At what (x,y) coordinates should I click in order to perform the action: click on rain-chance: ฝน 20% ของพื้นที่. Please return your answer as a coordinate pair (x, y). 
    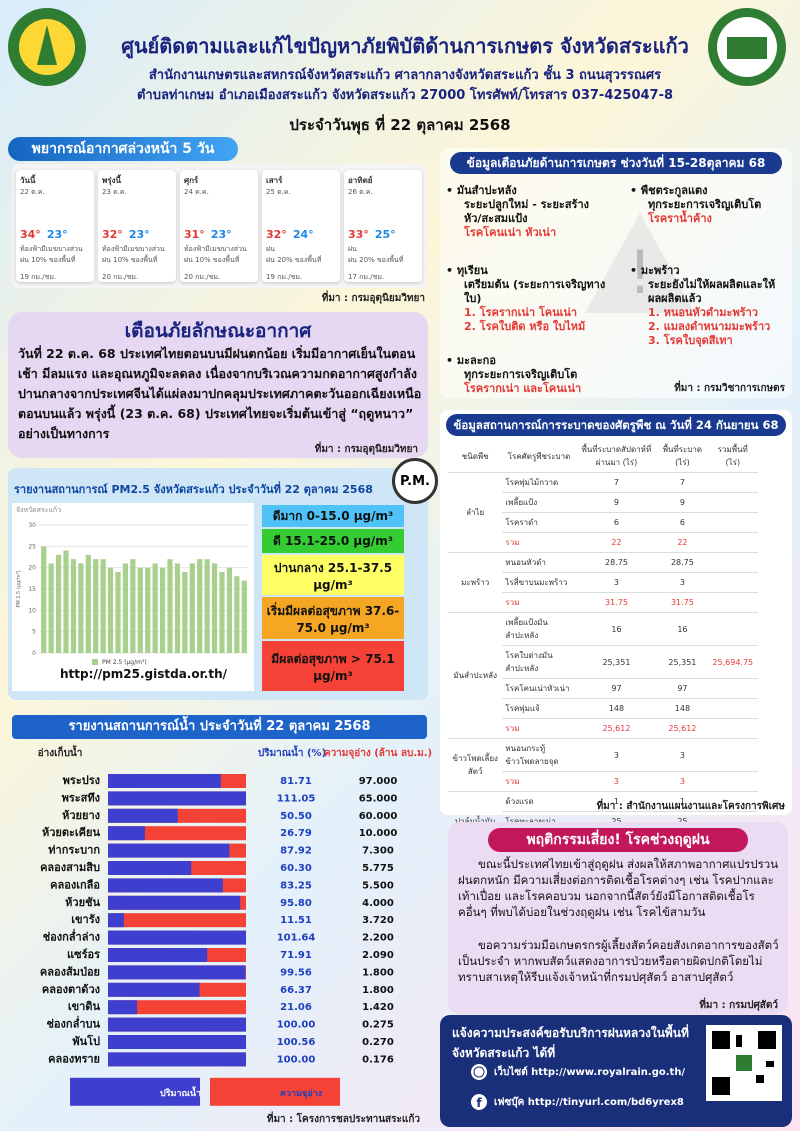
    Looking at the image, I should click on (294, 260).